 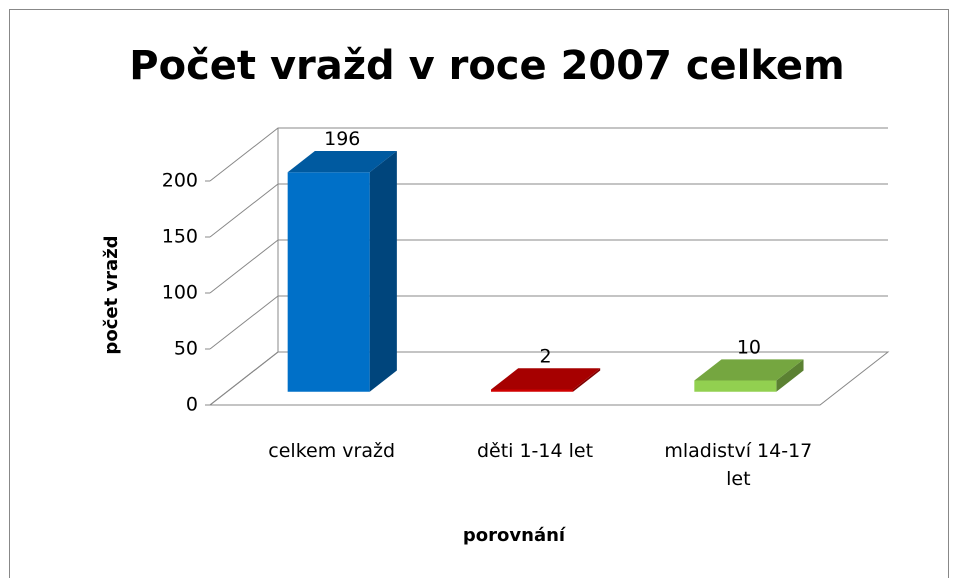 I want to click on chart-title: Počet vražd v roce 2007 celkem, so click(x=486, y=66).